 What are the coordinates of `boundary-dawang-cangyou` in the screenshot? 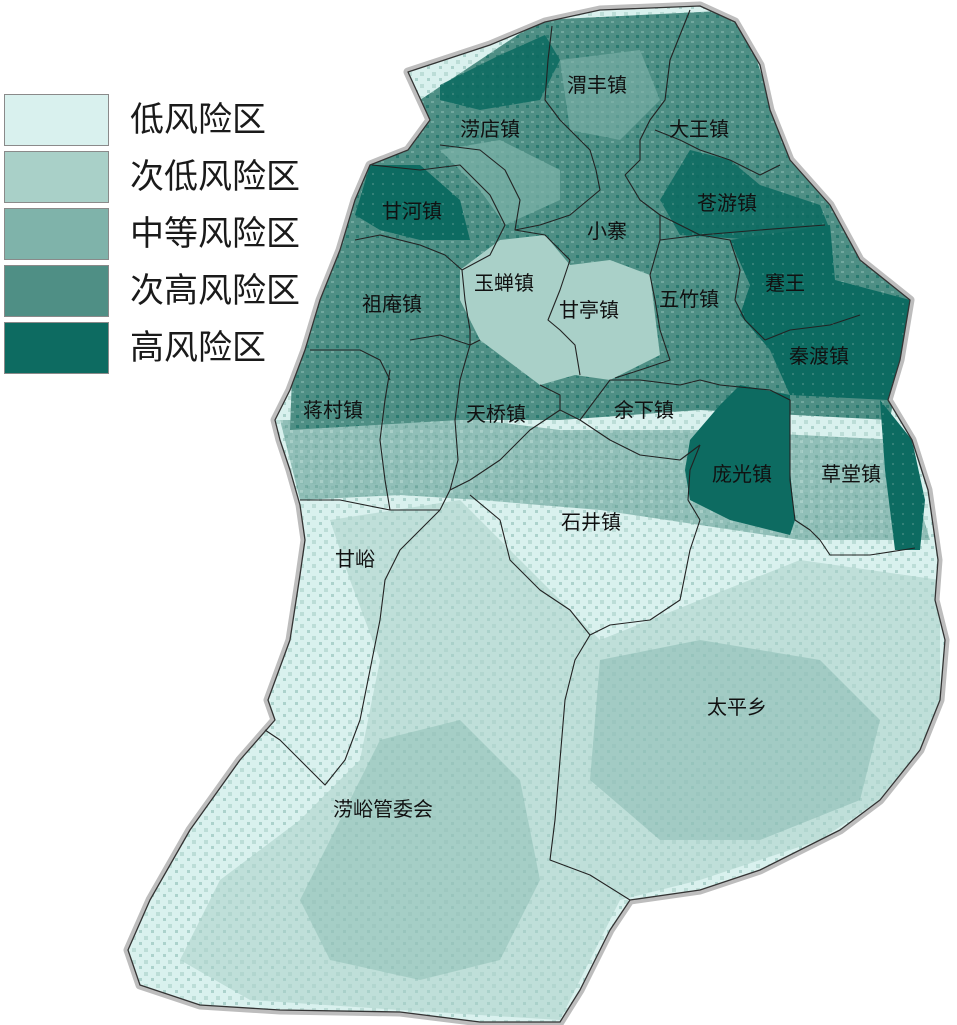 It's located at (717, 152).